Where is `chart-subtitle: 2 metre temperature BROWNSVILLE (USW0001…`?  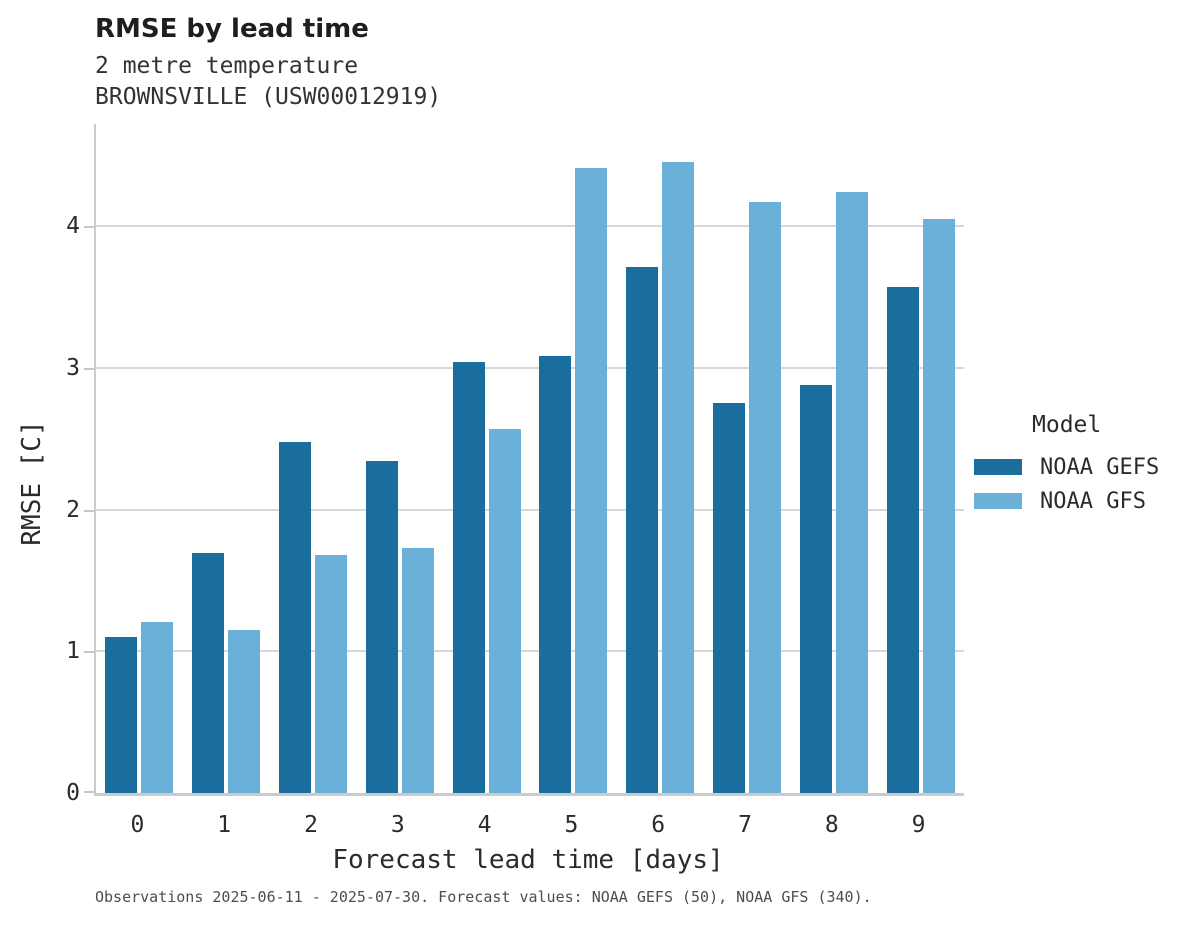
chart-subtitle: 2 metre temperature BROWNSVILLE (USW0001… is located at coordinates (268, 82).